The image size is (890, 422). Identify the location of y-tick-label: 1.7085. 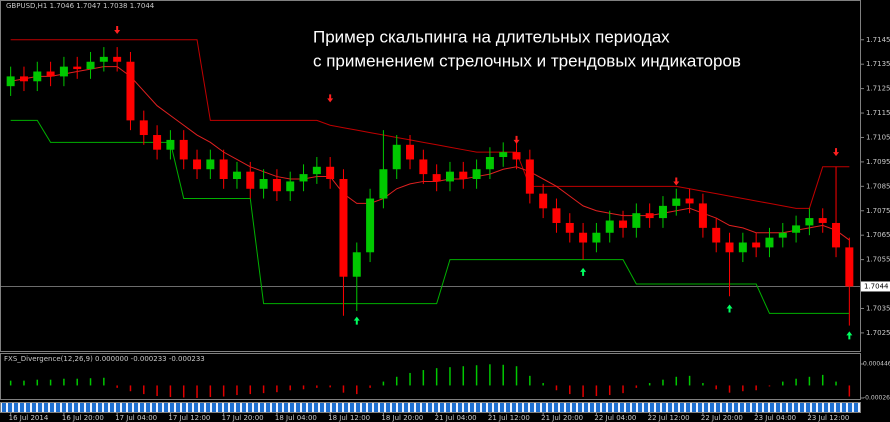
(878, 186).